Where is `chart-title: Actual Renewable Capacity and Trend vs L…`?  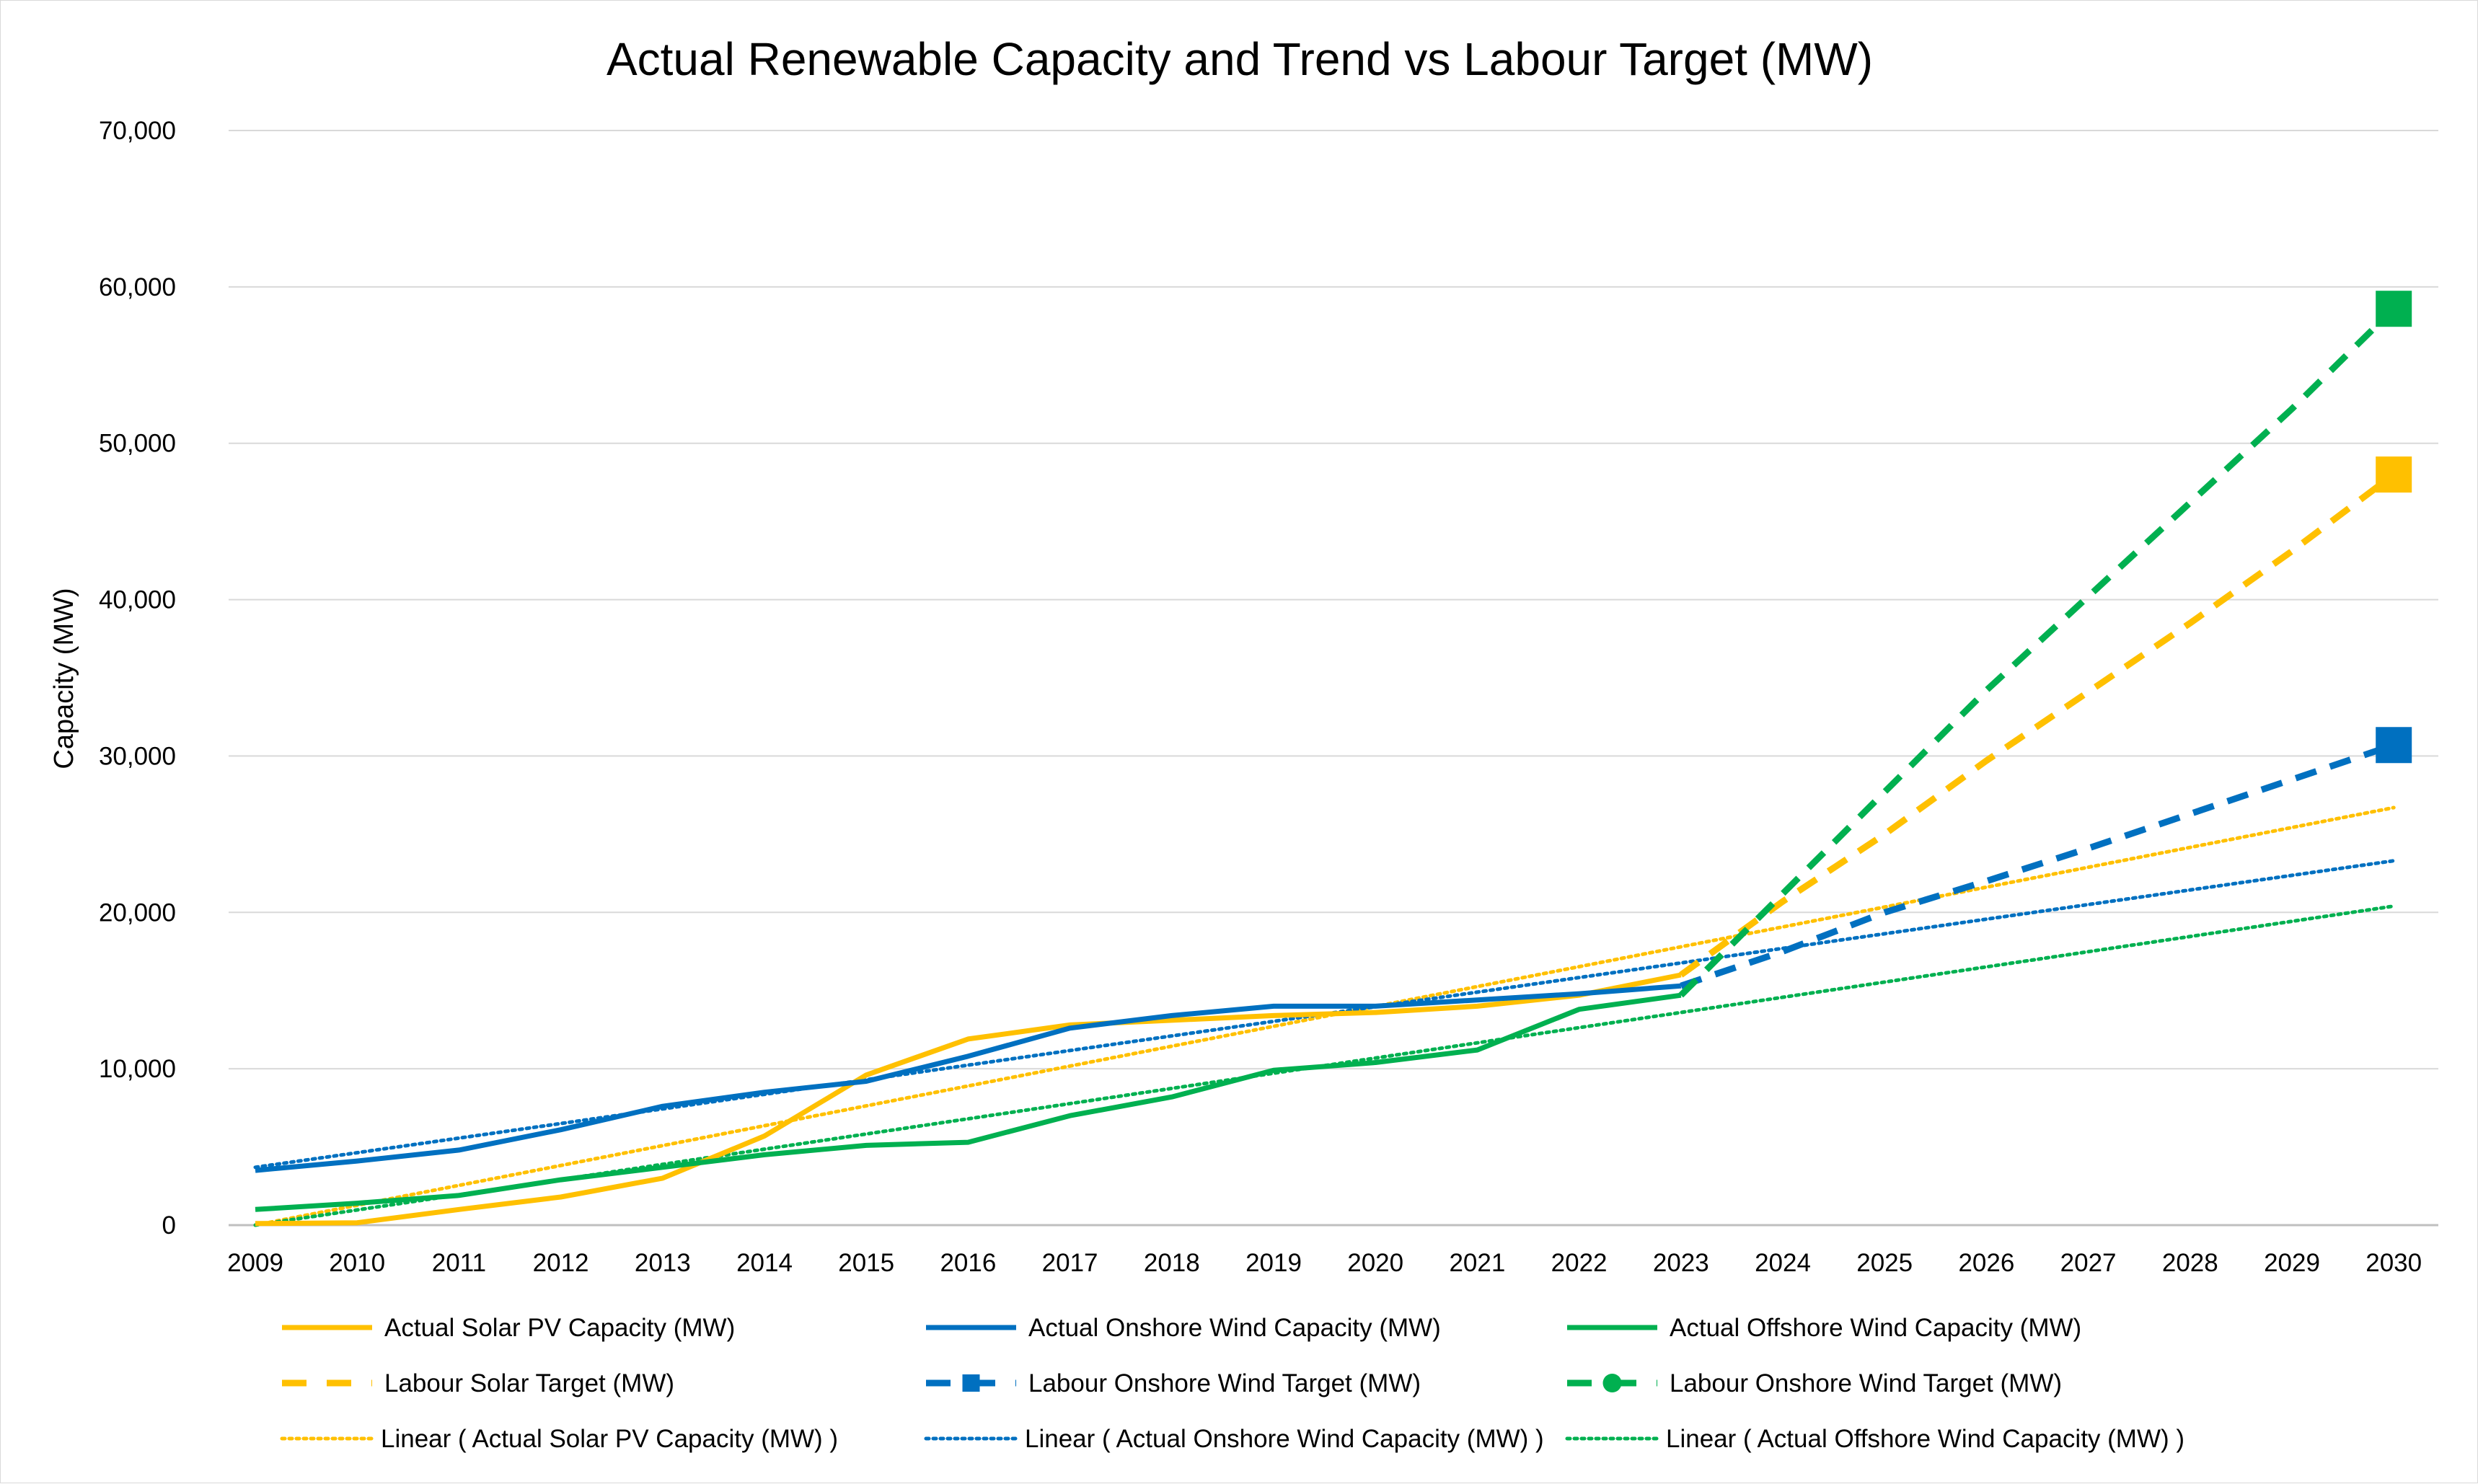 chart-title: Actual Renewable Capacity and Trend vs L… is located at coordinates (1240, 59).